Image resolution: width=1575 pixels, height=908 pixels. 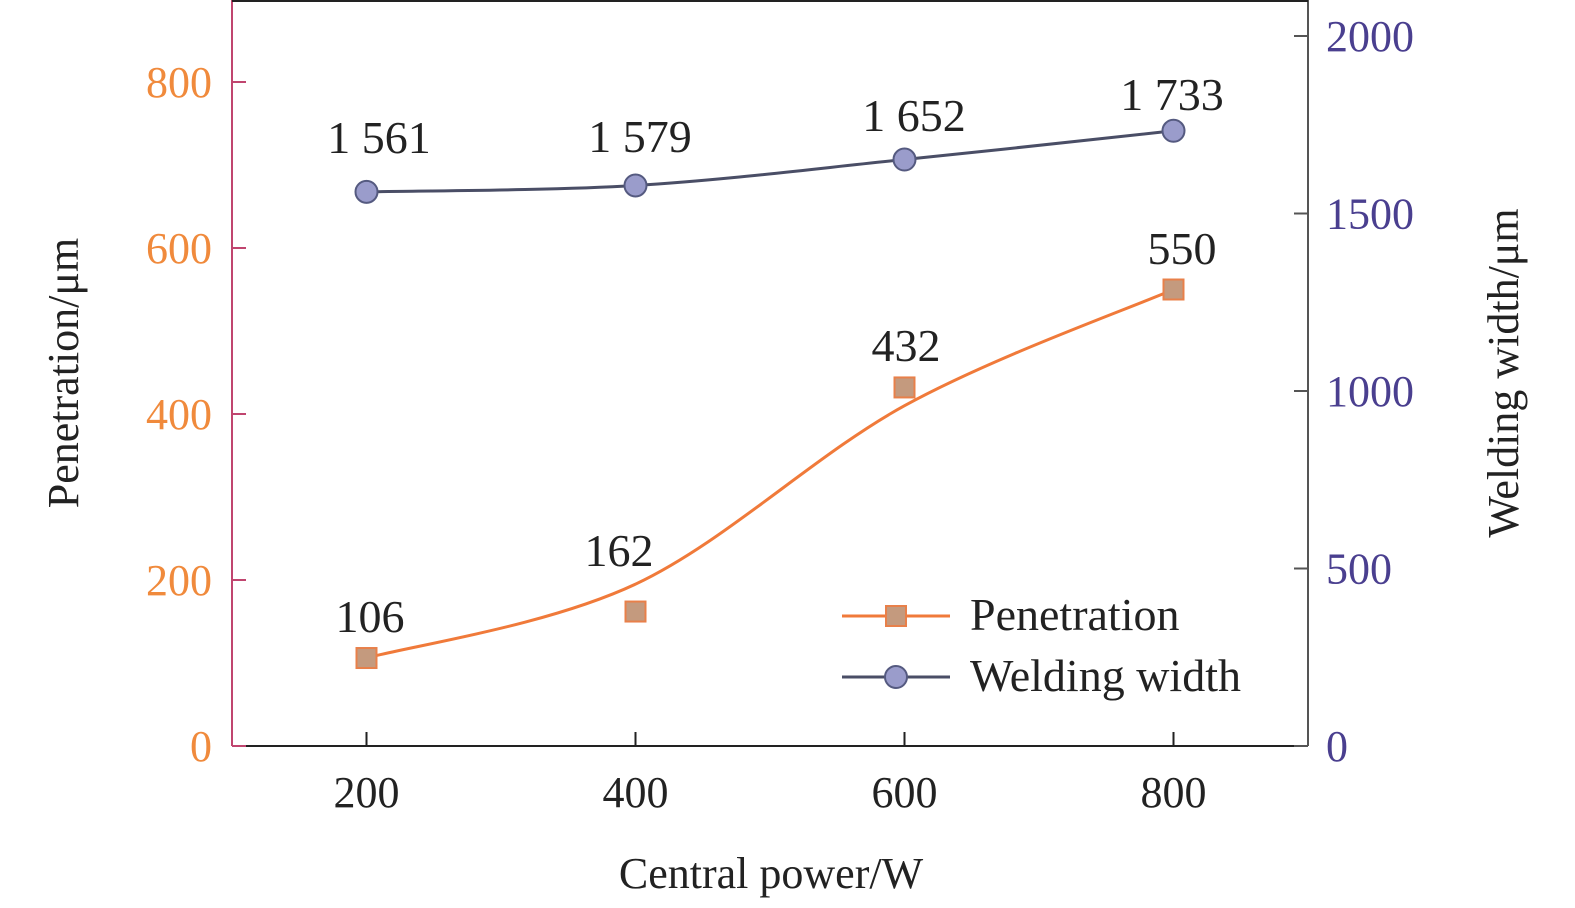 What do you see at coordinates (1370, 36) in the screenshot?
I see `y-right-tick-label: 2000` at bounding box center [1370, 36].